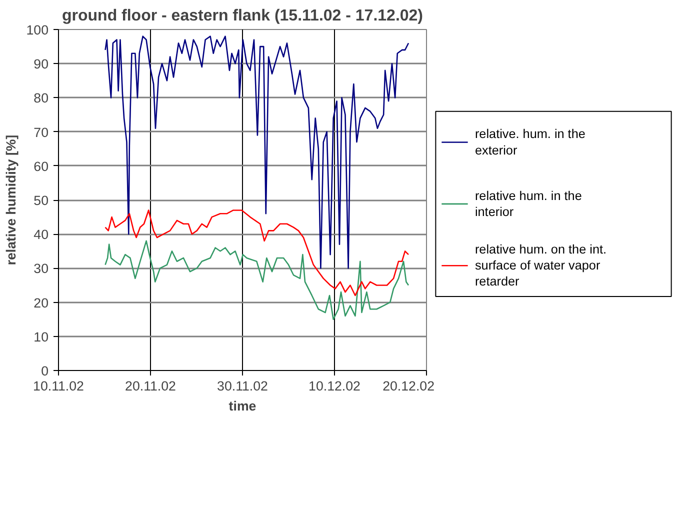 Image resolution: width=682 pixels, height=509 pixels. Describe the element at coordinates (41, 132) in the screenshot. I see `y-tick-label: 70` at that location.